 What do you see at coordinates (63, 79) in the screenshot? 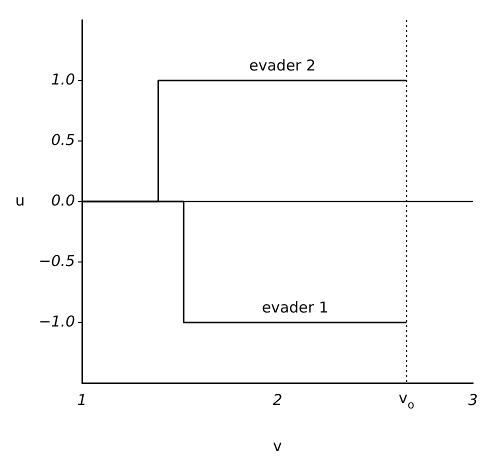
I see `y-tick-label: 1.0` at bounding box center [63, 79].